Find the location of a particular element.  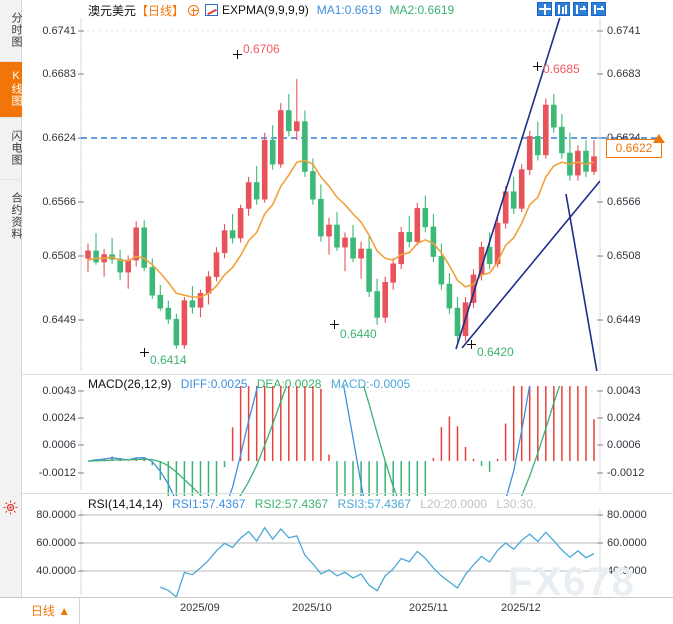

macd-title: MACD(26,12,9) is located at coordinates (130, 384).